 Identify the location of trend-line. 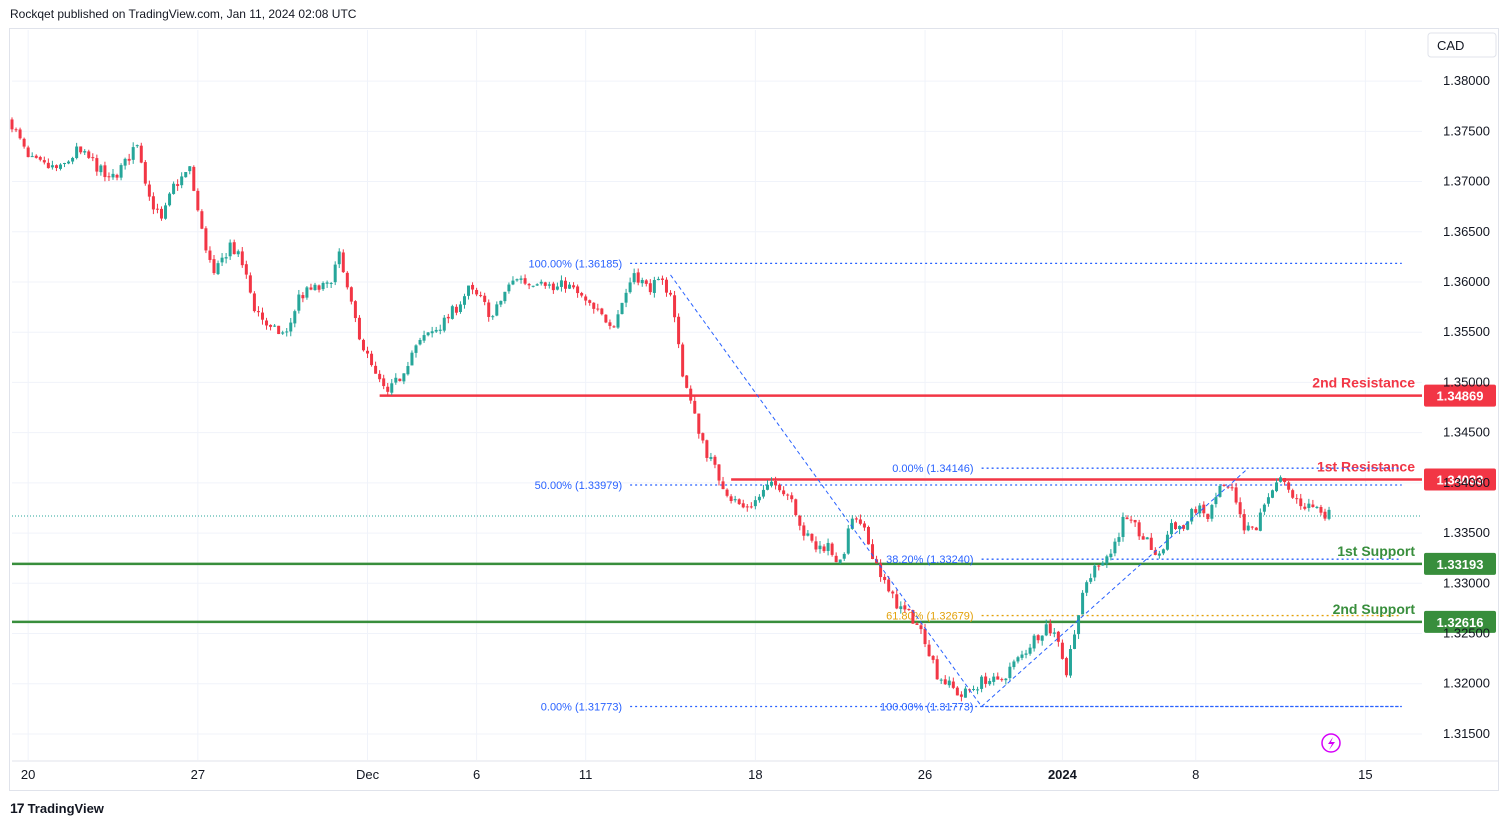
(1115, 587).